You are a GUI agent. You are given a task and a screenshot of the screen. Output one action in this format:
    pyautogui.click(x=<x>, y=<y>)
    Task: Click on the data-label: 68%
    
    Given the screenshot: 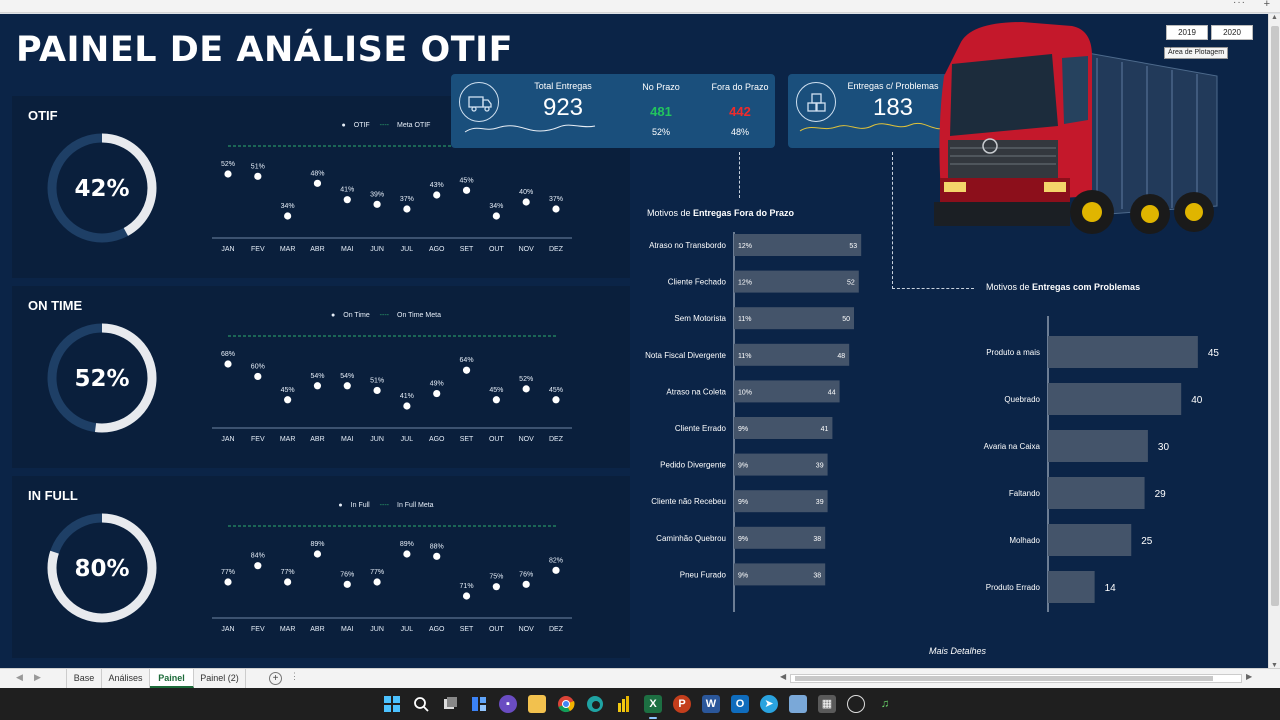 What is the action you would take?
    pyautogui.click(x=228, y=354)
    